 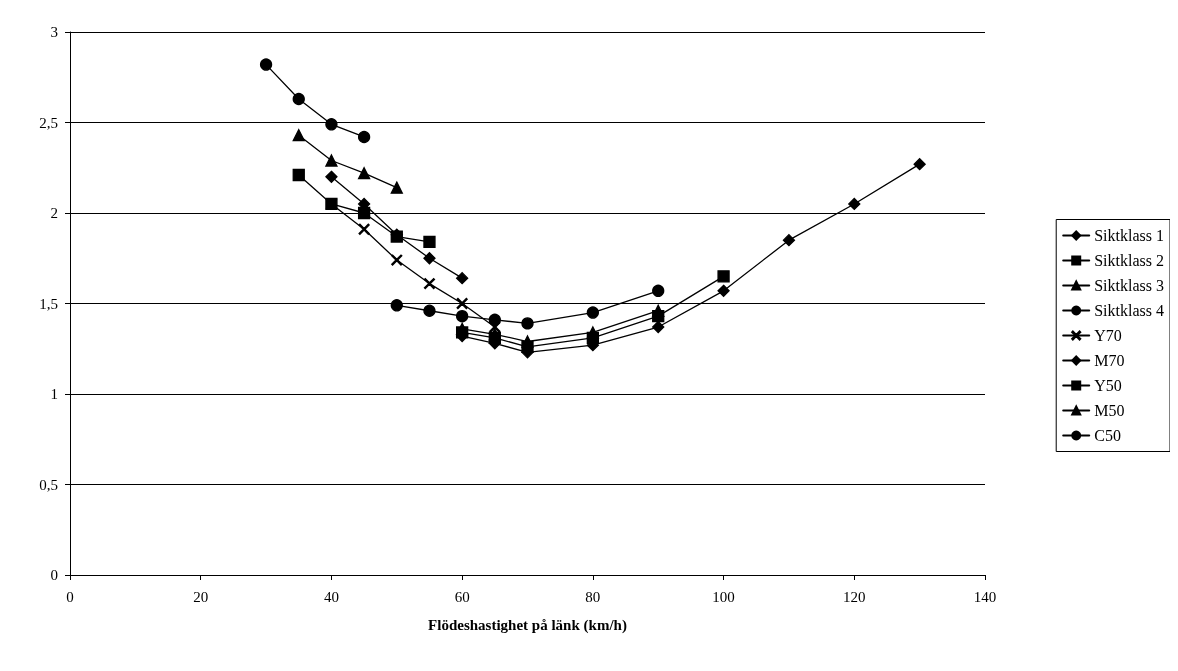 What do you see at coordinates (854, 596) in the screenshot?
I see `x-tick-label: 120` at bounding box center [854, 596].